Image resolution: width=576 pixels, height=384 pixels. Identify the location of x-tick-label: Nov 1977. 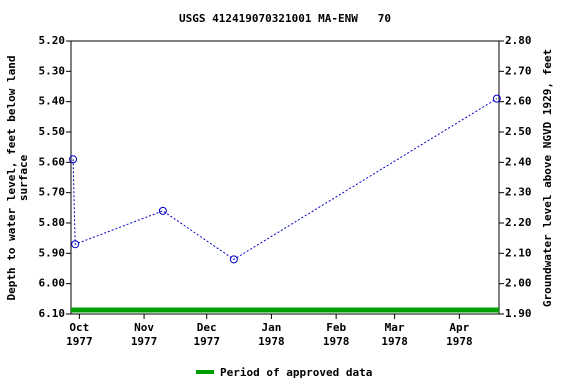
(144, 334).